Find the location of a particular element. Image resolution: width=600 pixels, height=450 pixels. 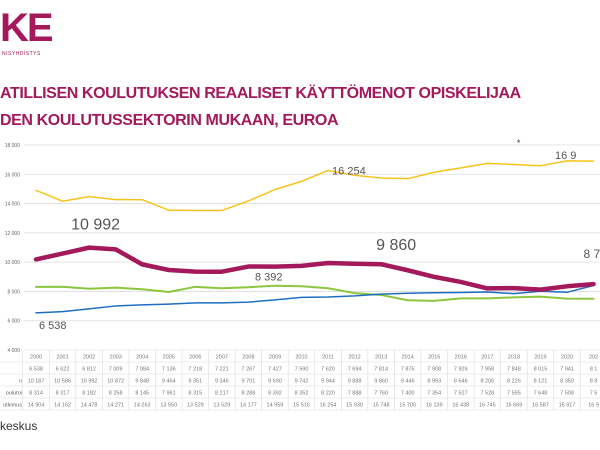

table-cell: 16 9 is located at coordinates (593, 406).